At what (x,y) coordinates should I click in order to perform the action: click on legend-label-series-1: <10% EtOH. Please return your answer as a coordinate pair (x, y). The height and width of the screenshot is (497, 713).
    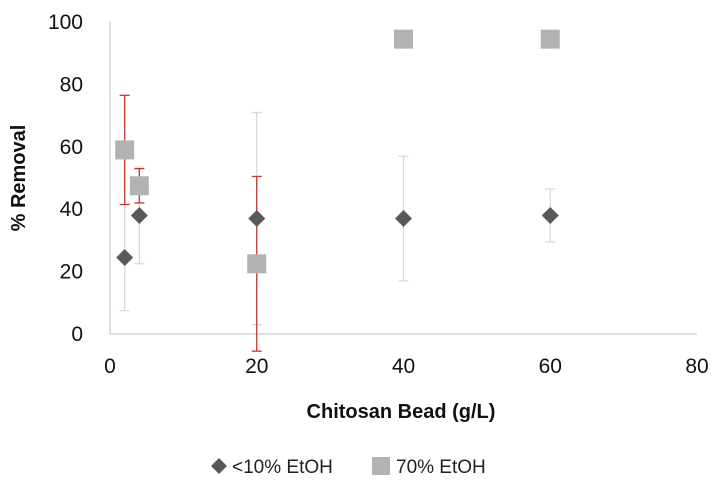
    Looking at the image, I should click on (282, 467).